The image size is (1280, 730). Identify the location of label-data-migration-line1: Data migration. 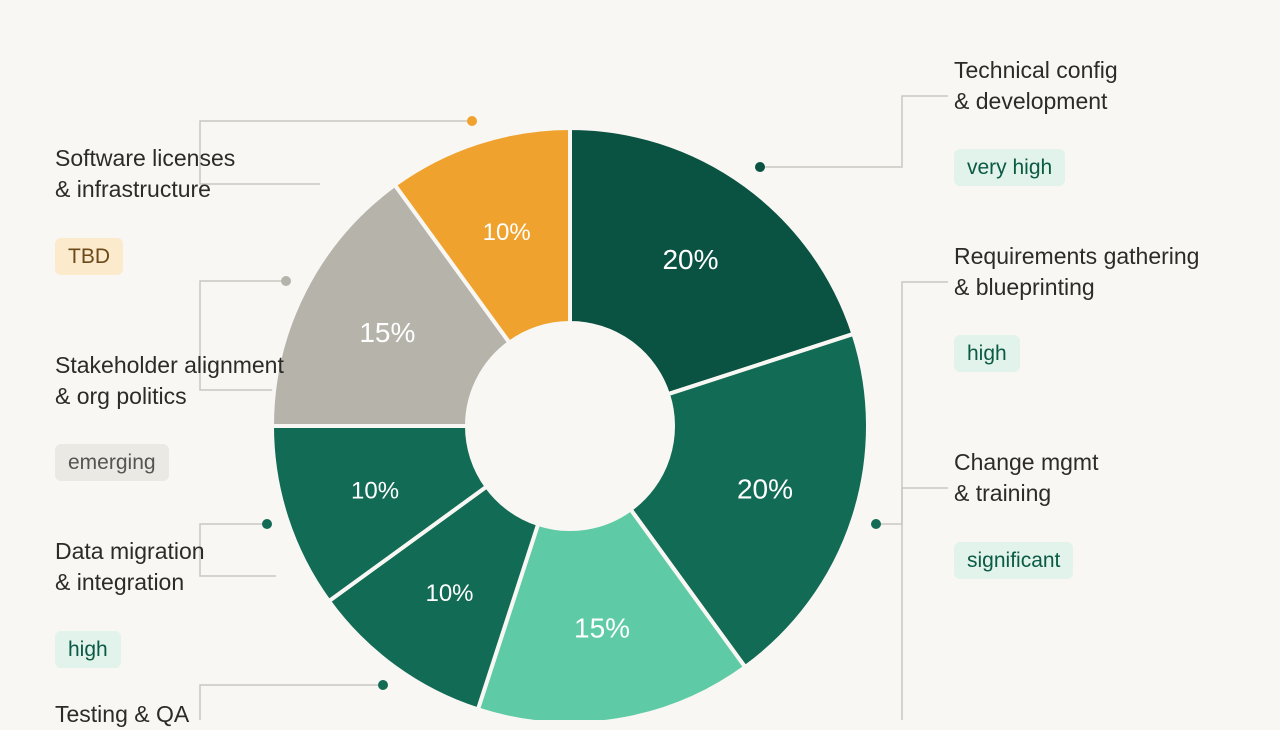
(130, 551).